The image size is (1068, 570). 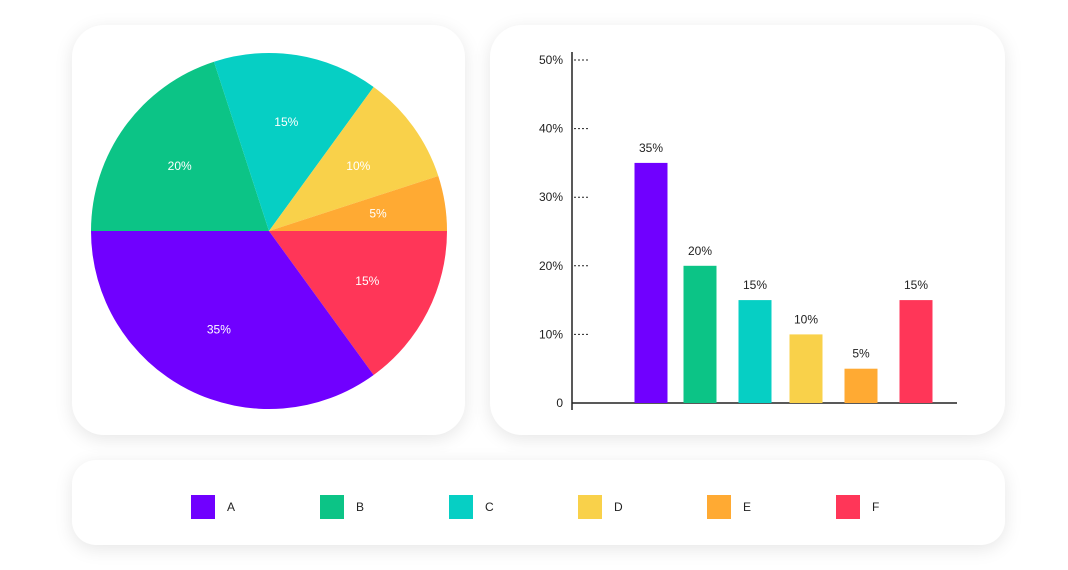 What do you see at coordinates (875, 507) in the screenshot?
I see `legend-label-f: F` at bounding box center [875, 507].